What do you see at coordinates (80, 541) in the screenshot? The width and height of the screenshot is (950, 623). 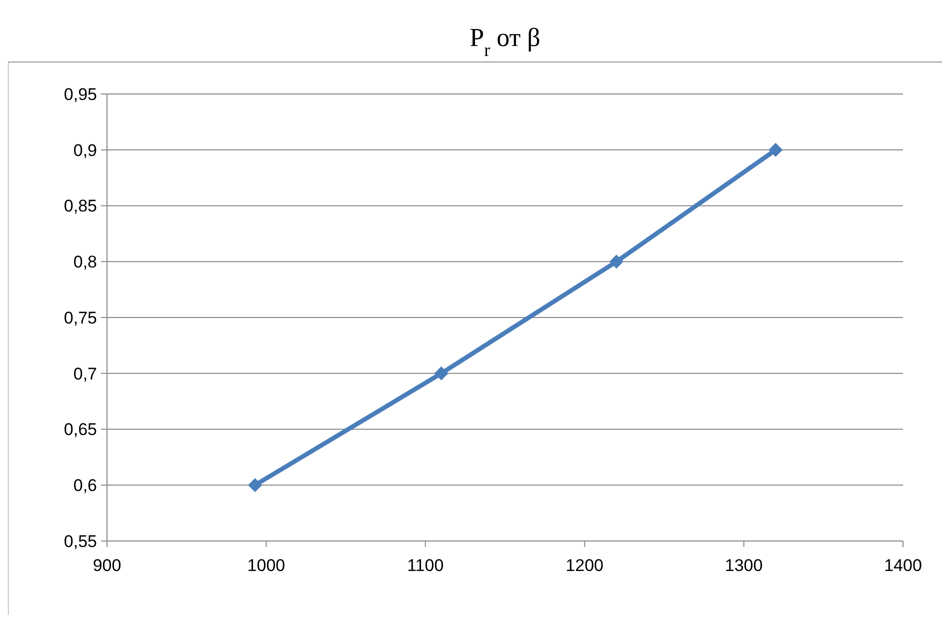 I see `y-tick-label: 0,55` at bounding box center [80, 541].